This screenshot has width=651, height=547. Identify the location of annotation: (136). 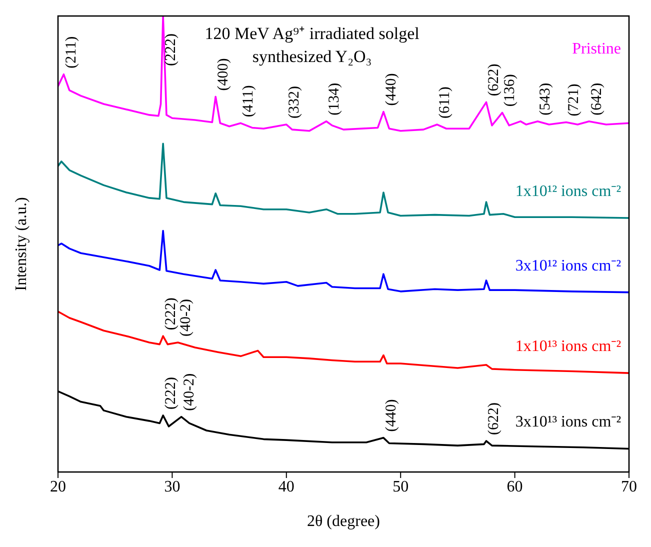
(510, 90).